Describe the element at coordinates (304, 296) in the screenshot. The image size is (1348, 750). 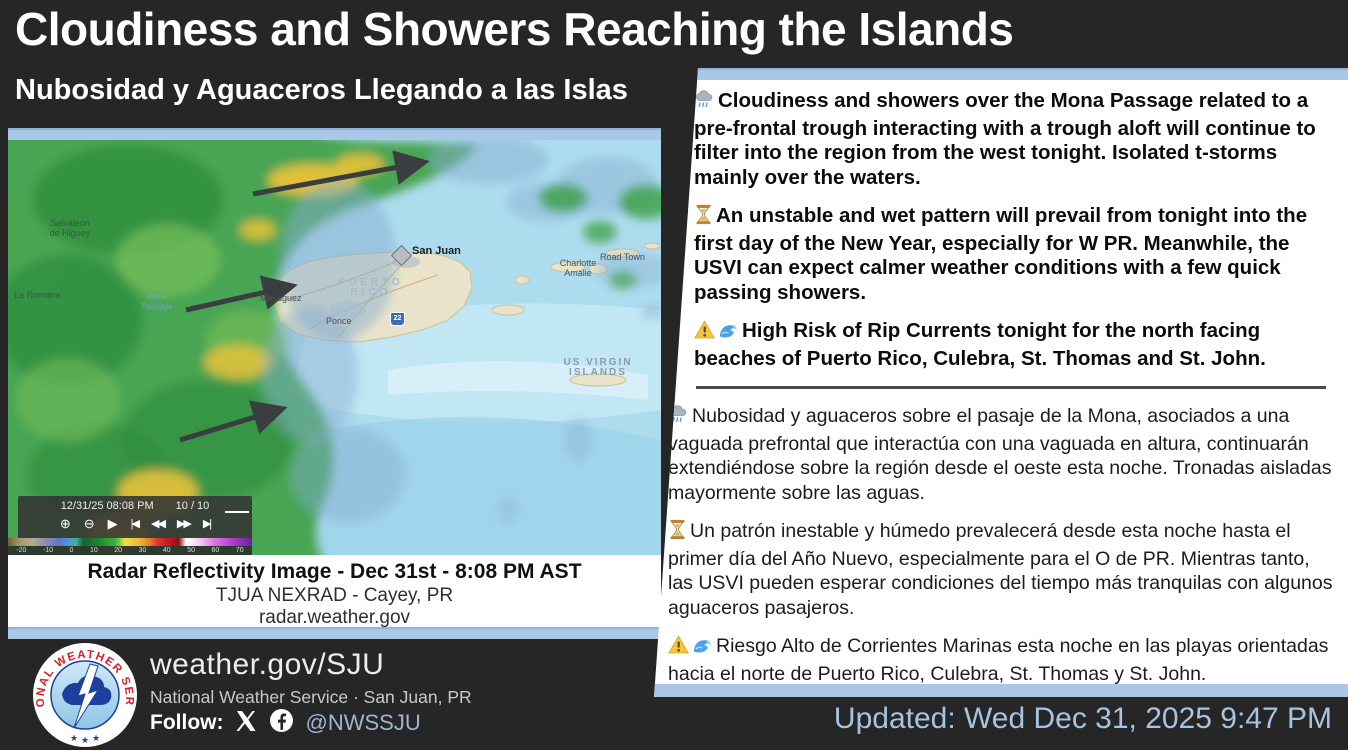
I see `motion-arrows` at that location.